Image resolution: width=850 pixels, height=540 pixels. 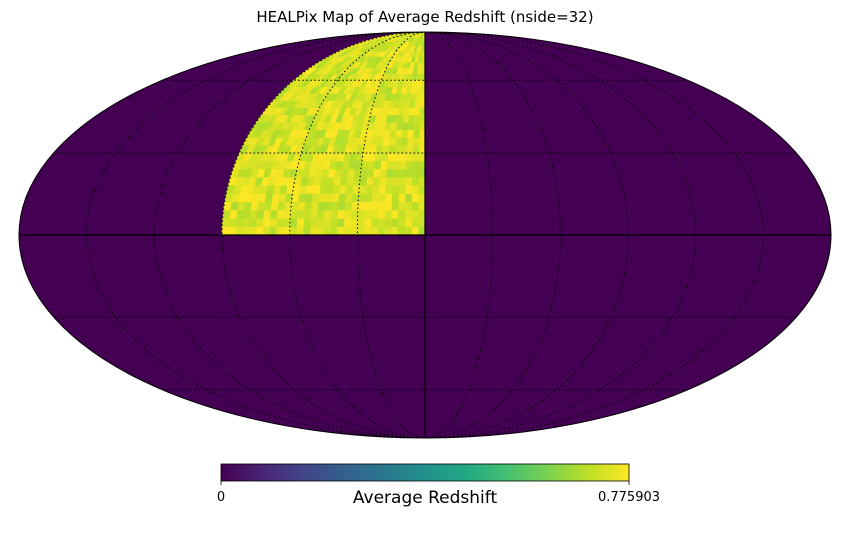 I want to click on filled-region, so click(x=323, y=134).